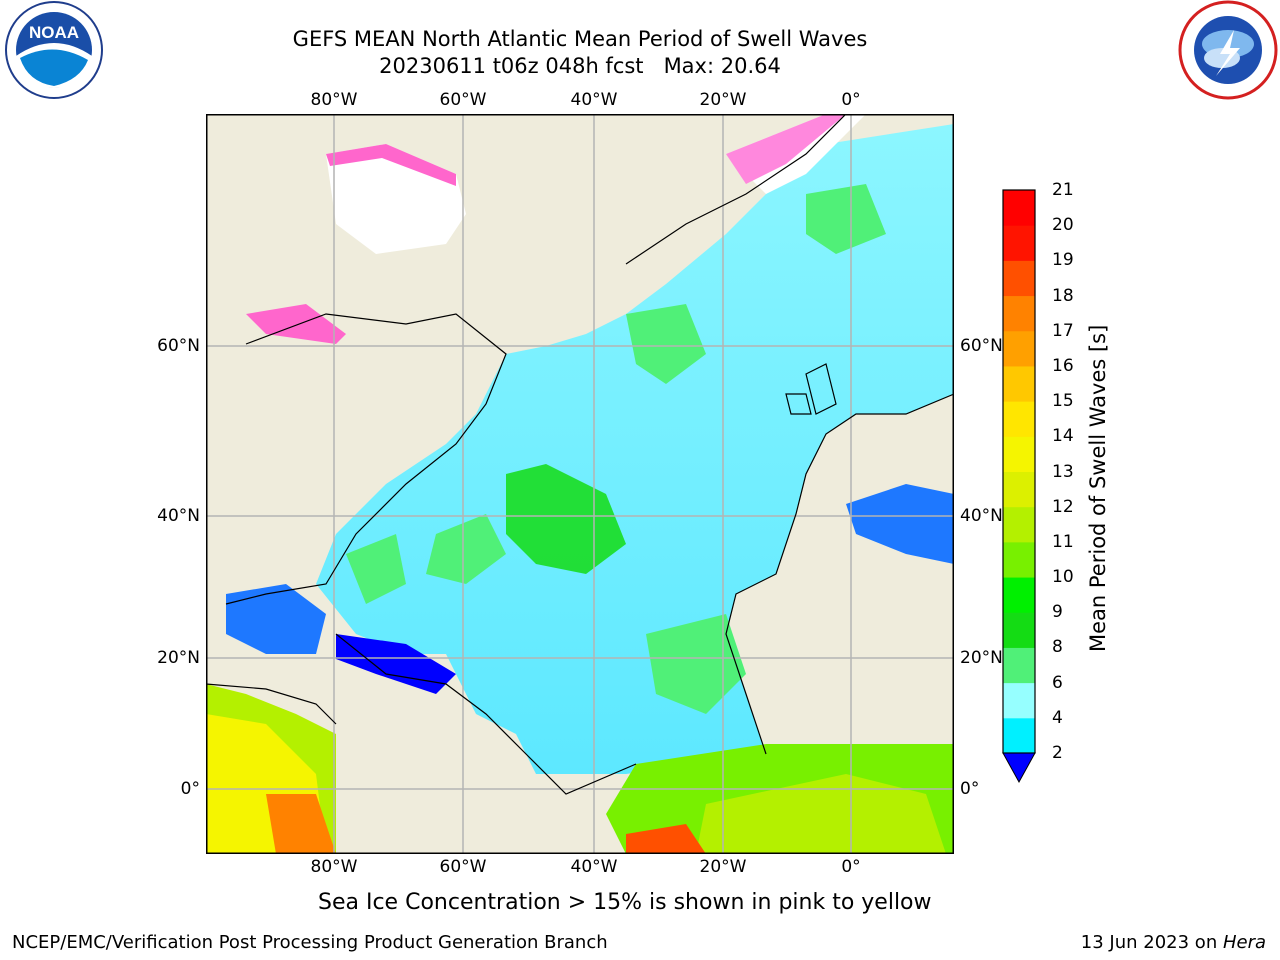 This screenshot has width=1280, height=960. I want to click on colorbar-tick-label: 4, so click(1057, 717).